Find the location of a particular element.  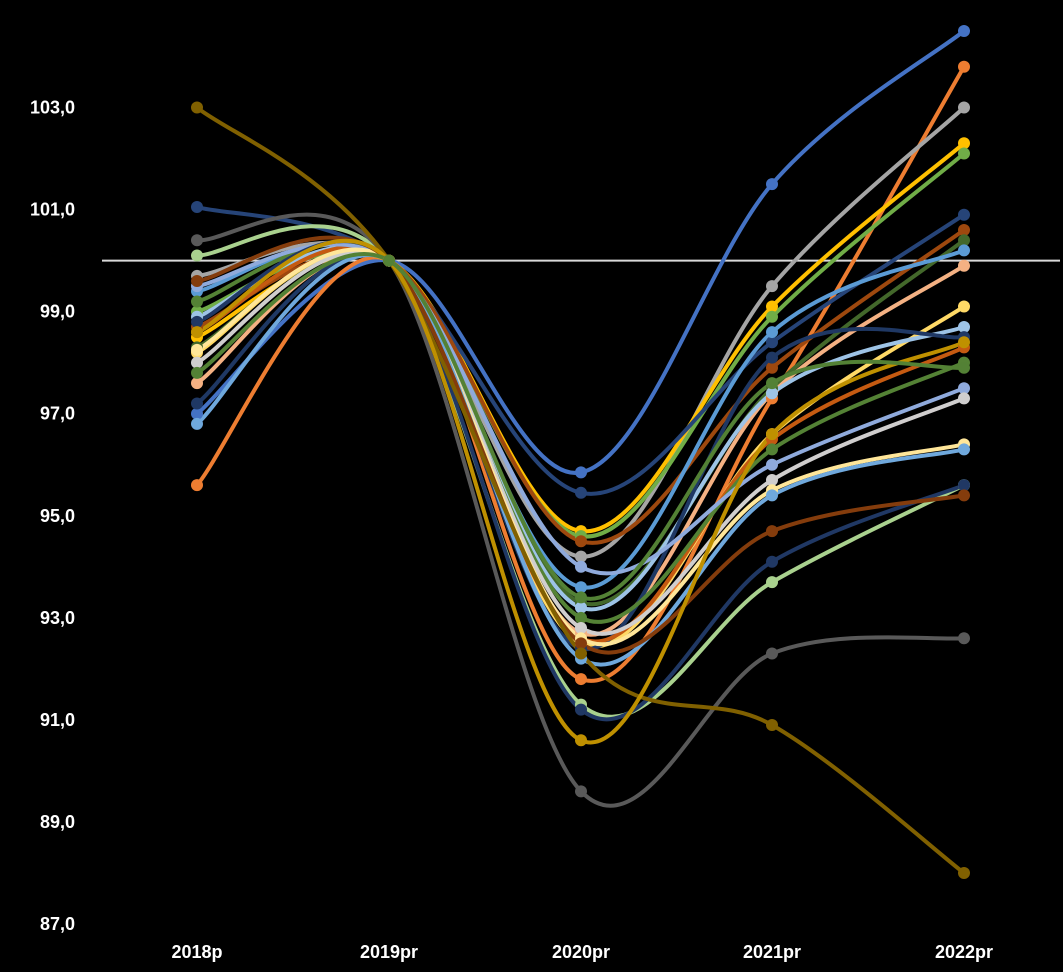

x-tick-label: 2018p is located at coordinates (196, 952).